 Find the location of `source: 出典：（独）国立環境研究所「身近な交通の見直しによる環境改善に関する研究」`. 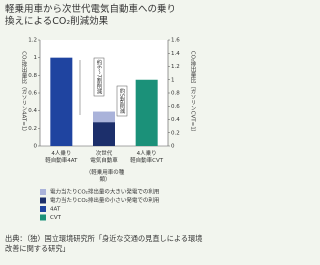

source: 出典：（独）国立環境研究所「身近な交通の見直しによる環境改善に関する研究」 is located at coordinates (104, 243).